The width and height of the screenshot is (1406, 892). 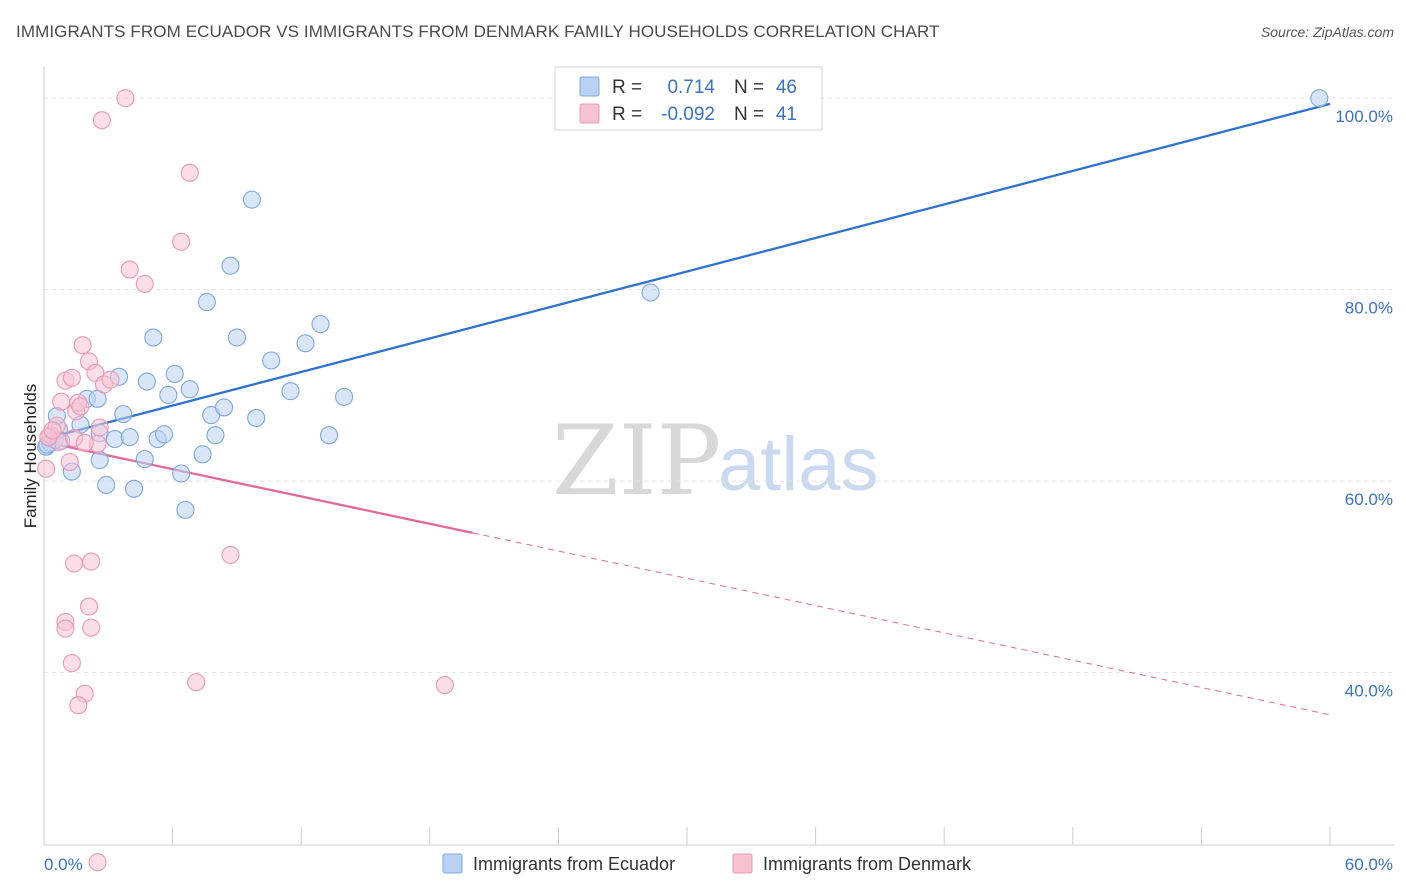 What do you see at coordinates (589, 86) in the screenshot?
I see `legend-swatch-ecuador` at bounding box center [589, 86].